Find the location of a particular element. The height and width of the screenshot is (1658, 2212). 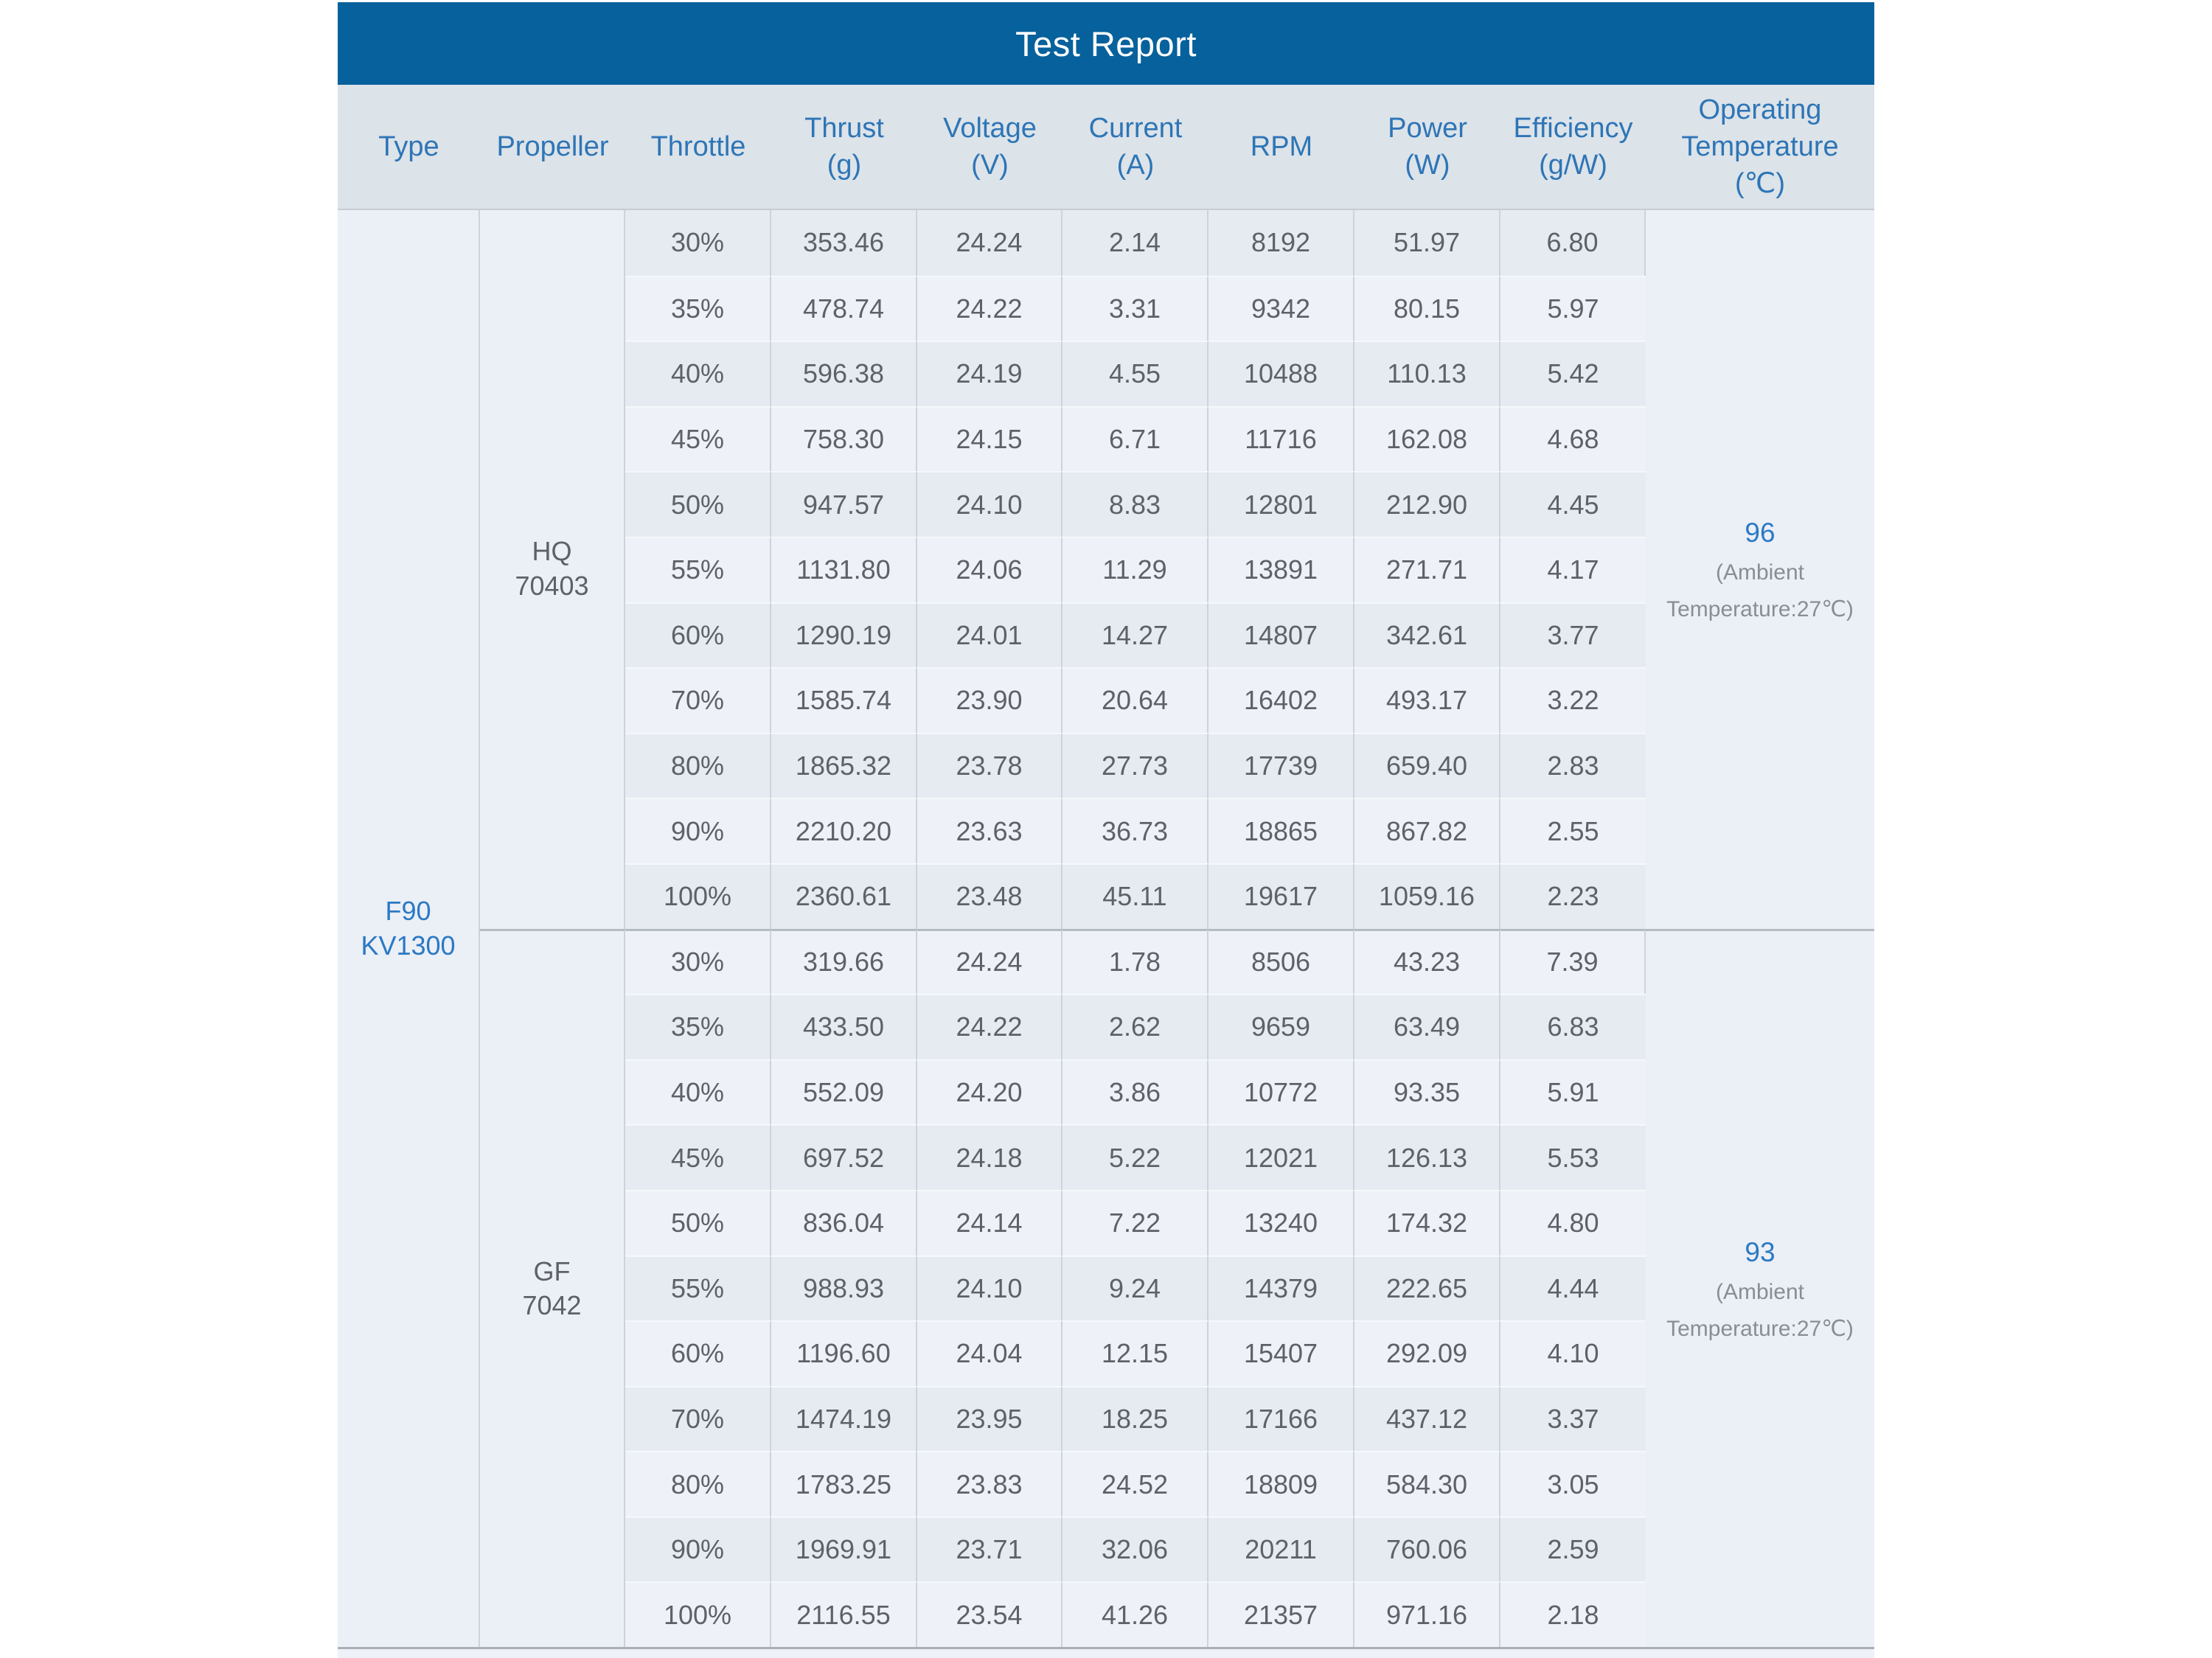

rpm-cell: 8506 is located at coordinates (1281, 961).